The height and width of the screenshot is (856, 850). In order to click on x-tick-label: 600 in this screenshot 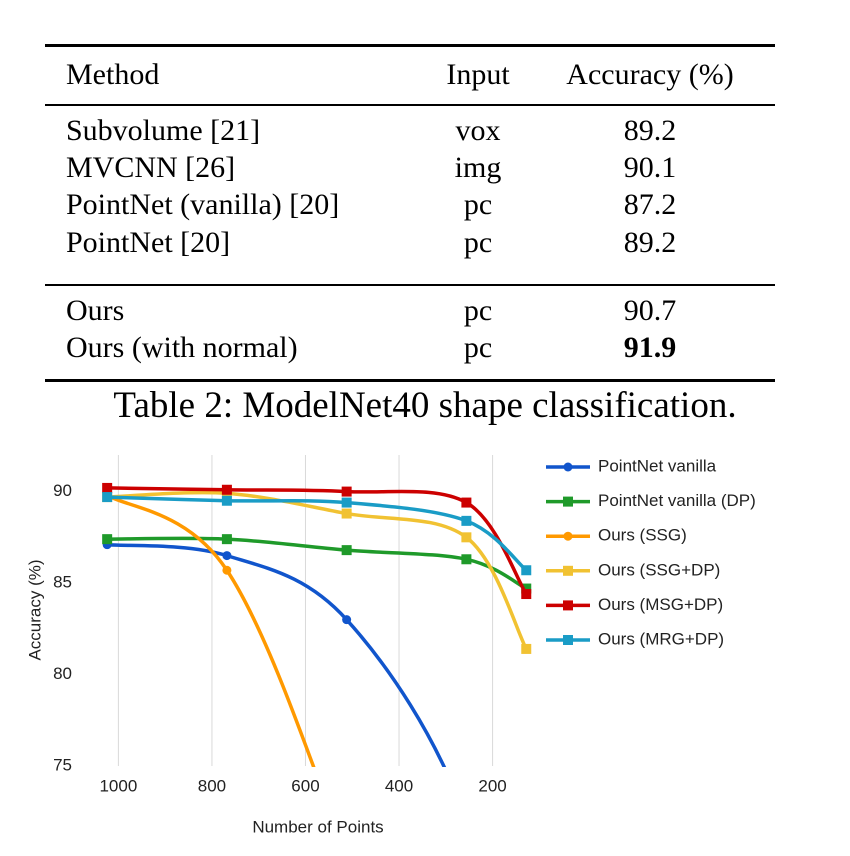, I will do `click(305, 785)`.